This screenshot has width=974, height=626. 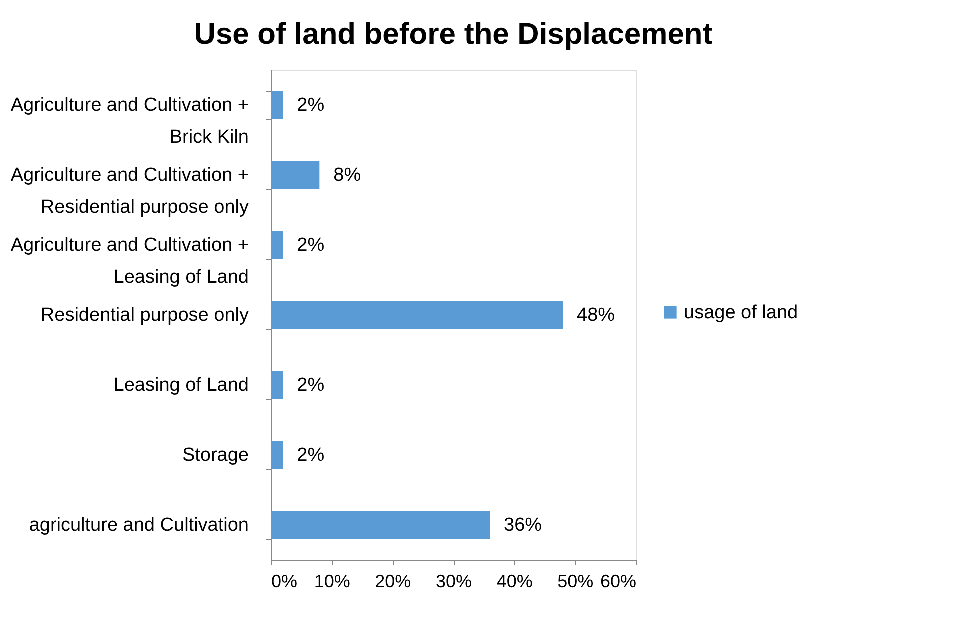 What do you see at coordinates (139, 525) in the screenshot?
I see `y-tick-label: agriculture and Cultivation` at bounding box center [139, 525].